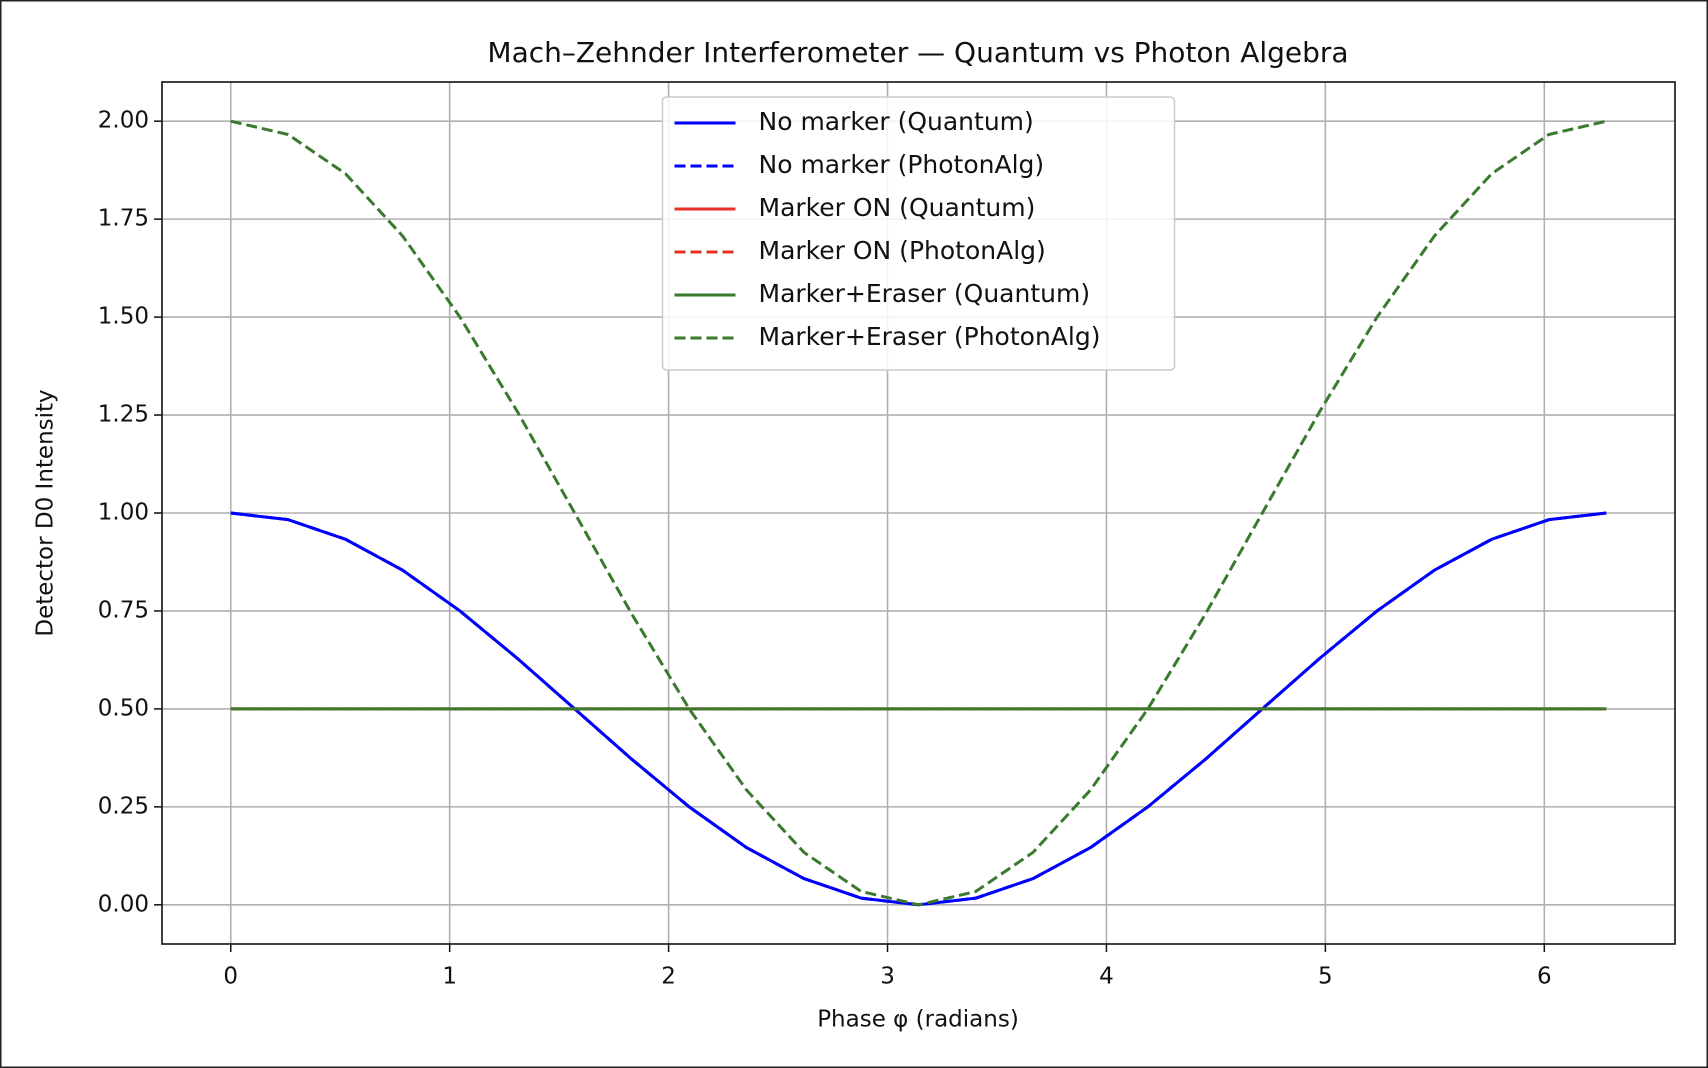 The width and height of the screenshot is (1708, 1068). I want to click on x-tick-label: 1, so click(449, 977).